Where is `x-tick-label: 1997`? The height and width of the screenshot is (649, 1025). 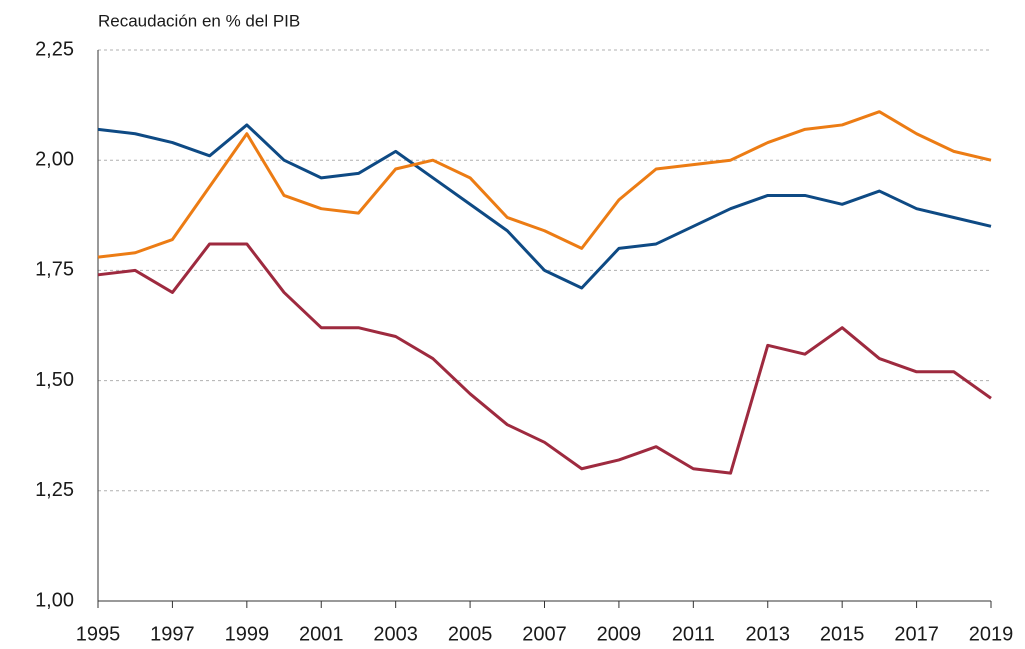
x-tick-label: 1997 is located at coordinates (172, 634).